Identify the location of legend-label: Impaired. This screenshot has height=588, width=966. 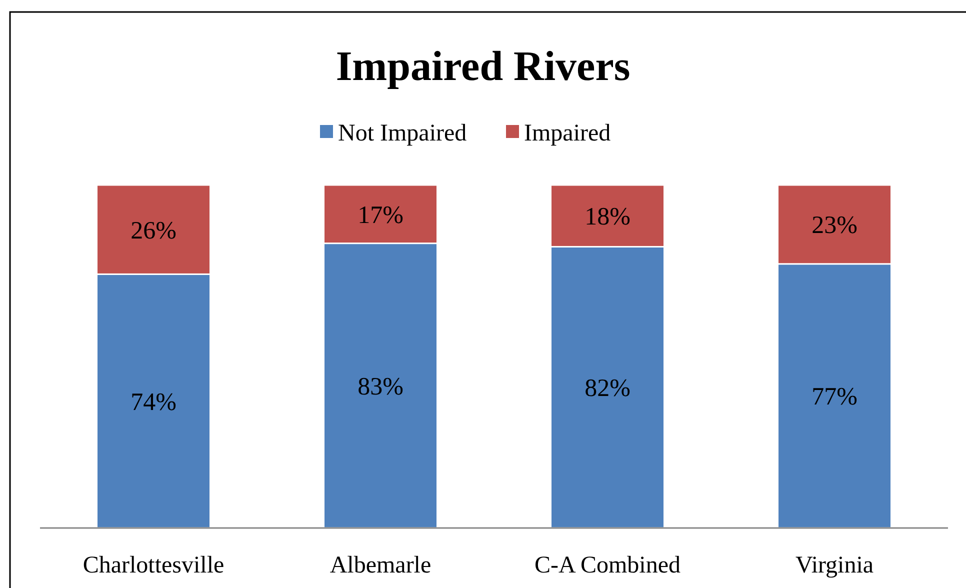
(567, 133).